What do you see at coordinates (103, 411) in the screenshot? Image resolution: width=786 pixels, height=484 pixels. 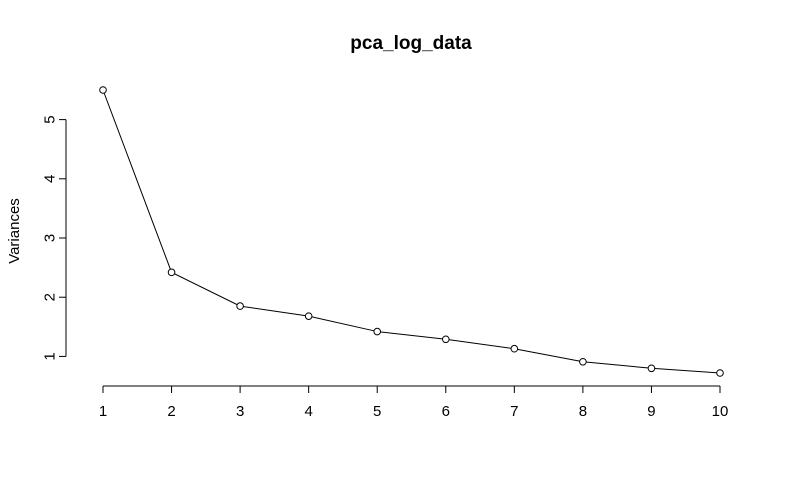 I see `x-tick-label: 1` at bounding box center [103, 411].